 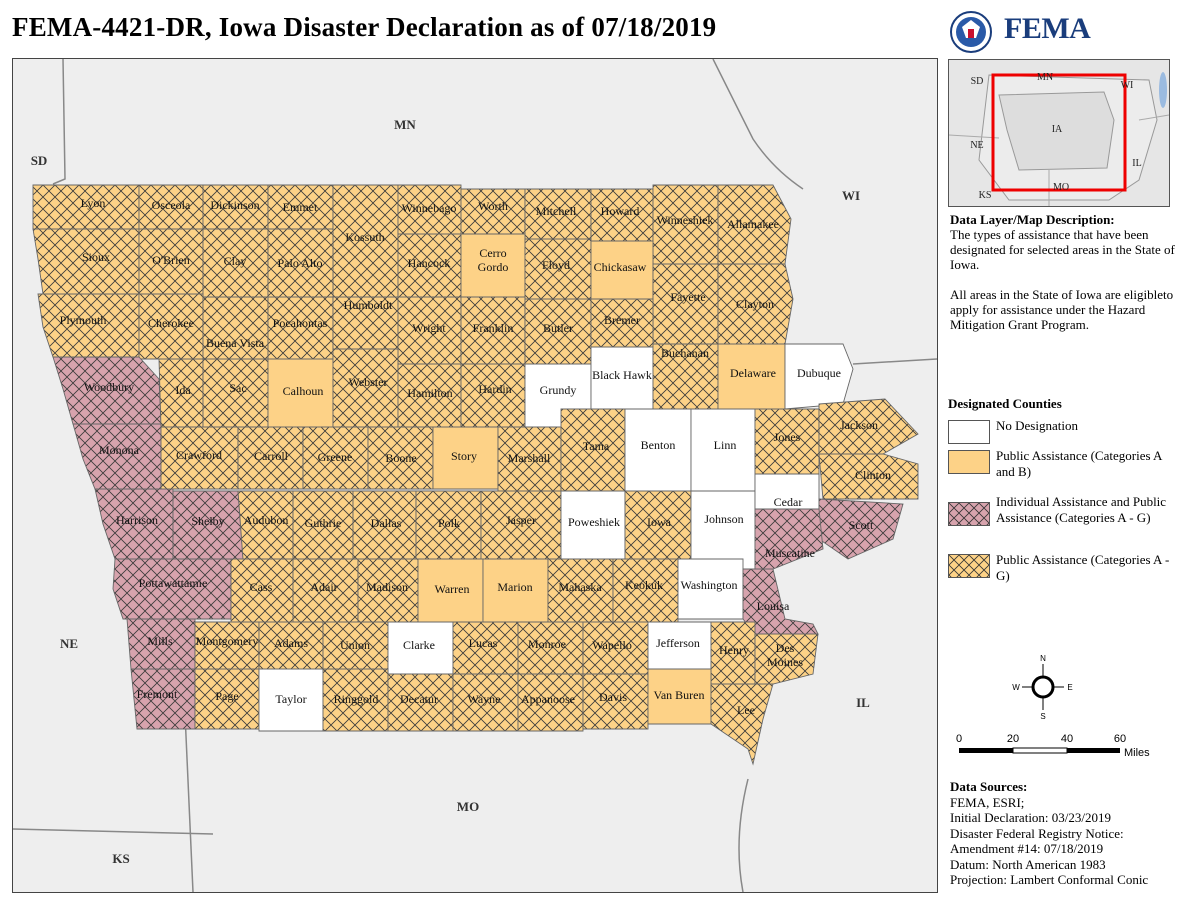 I want to click on county-webster: Webster, so click(x=365, y=388).